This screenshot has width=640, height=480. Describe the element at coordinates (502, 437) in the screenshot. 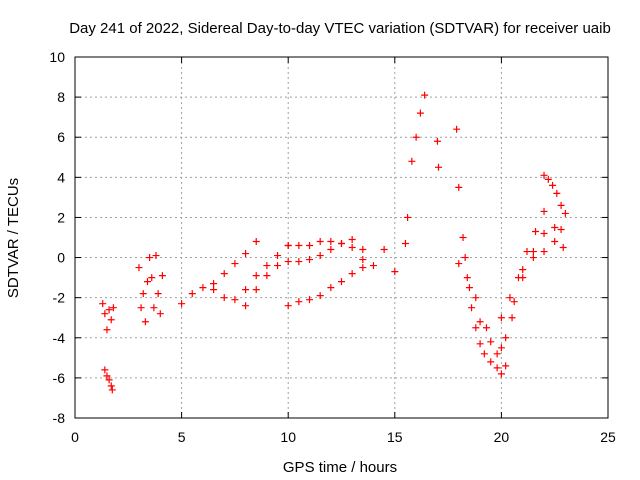

I see `x-tick-label: 20` at that location.